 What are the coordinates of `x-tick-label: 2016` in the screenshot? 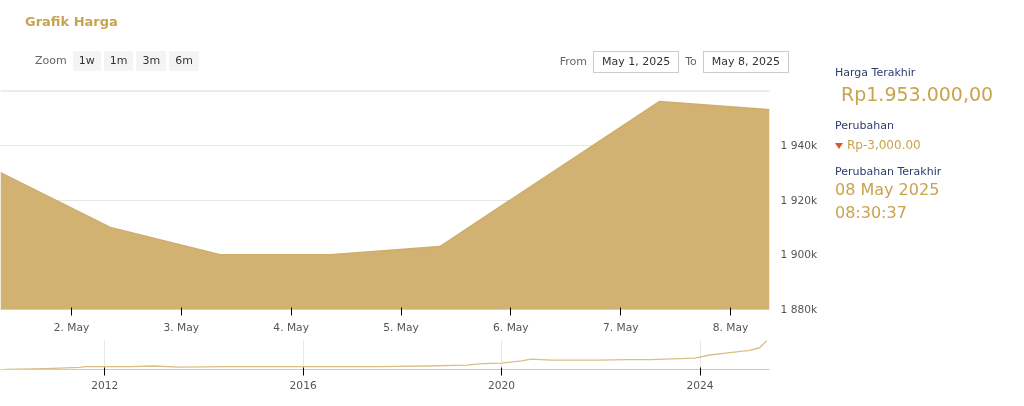 It's located at (303, 385).